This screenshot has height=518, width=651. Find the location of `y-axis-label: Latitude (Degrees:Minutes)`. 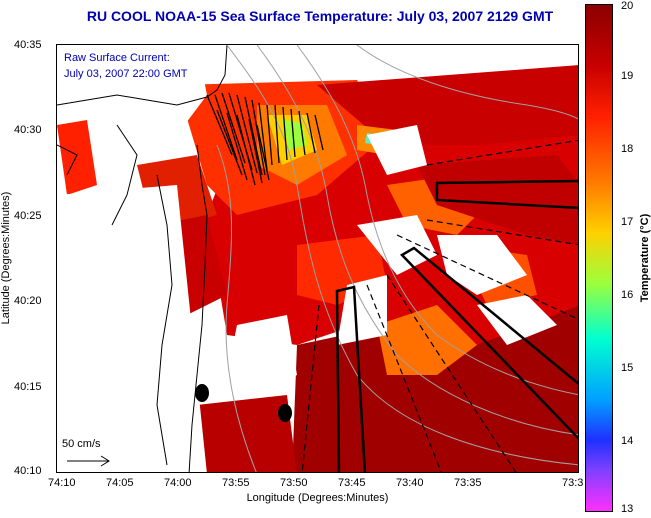

y-axis-label: Latitude (Degrees:Minutes) is located at coordinates (6, 258).